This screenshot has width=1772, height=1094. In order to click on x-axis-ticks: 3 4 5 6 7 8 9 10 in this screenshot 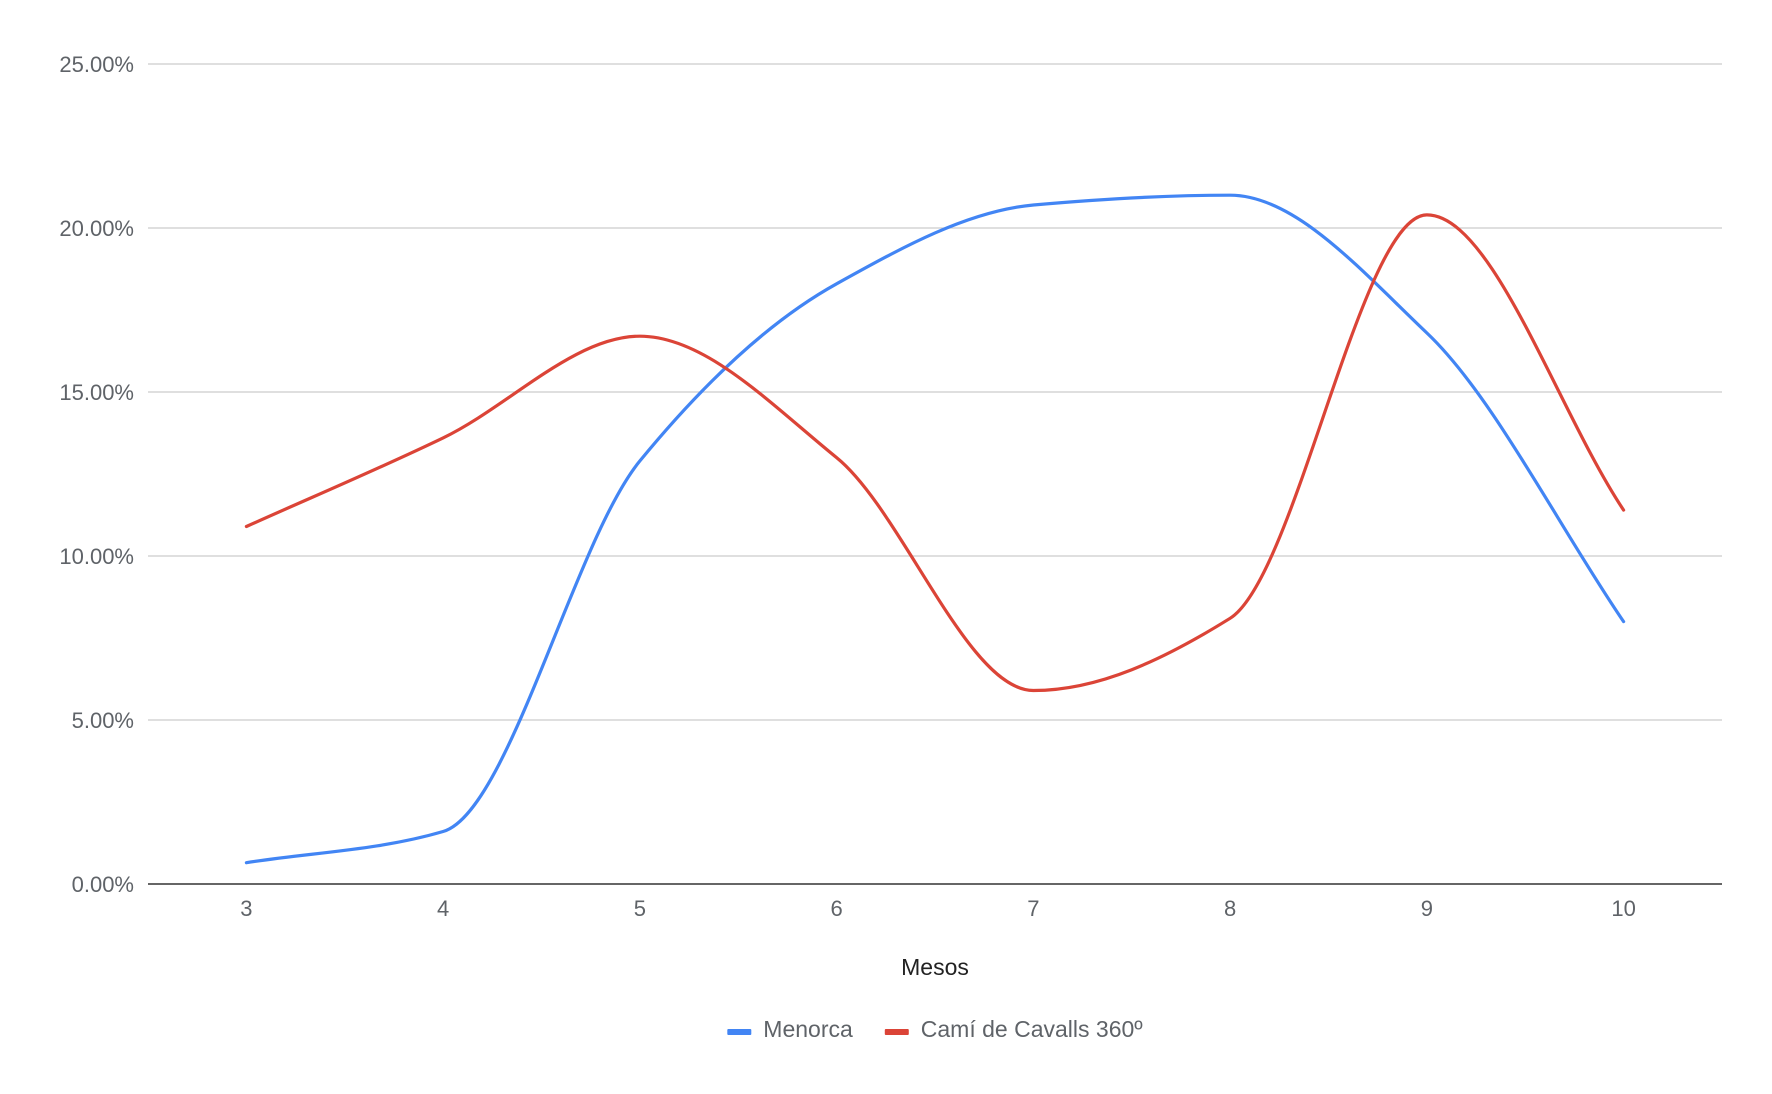, I will do `click(938, 908)`.